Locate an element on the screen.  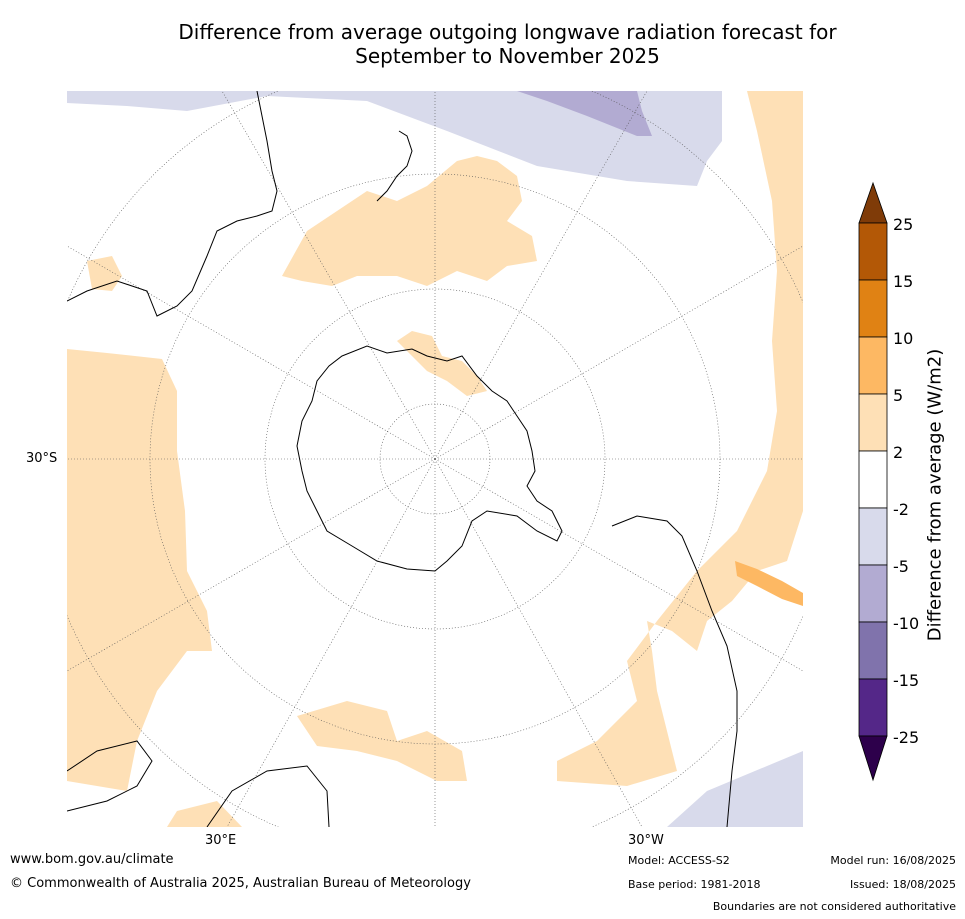
region-negative-strong-north is located at coordinates (584, 113).